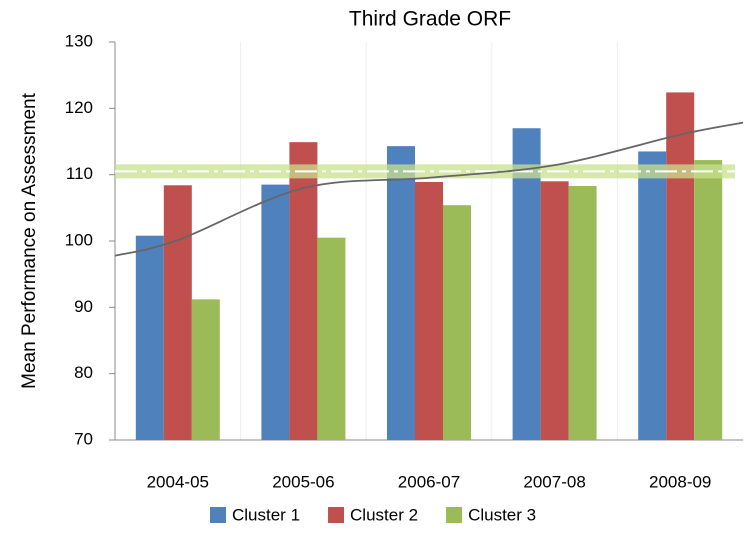 This screenshot has height=534, width=746. Describe the element at coordinates (79, 107) in the screenshot. I see `y-tick-label: 120` at that location.